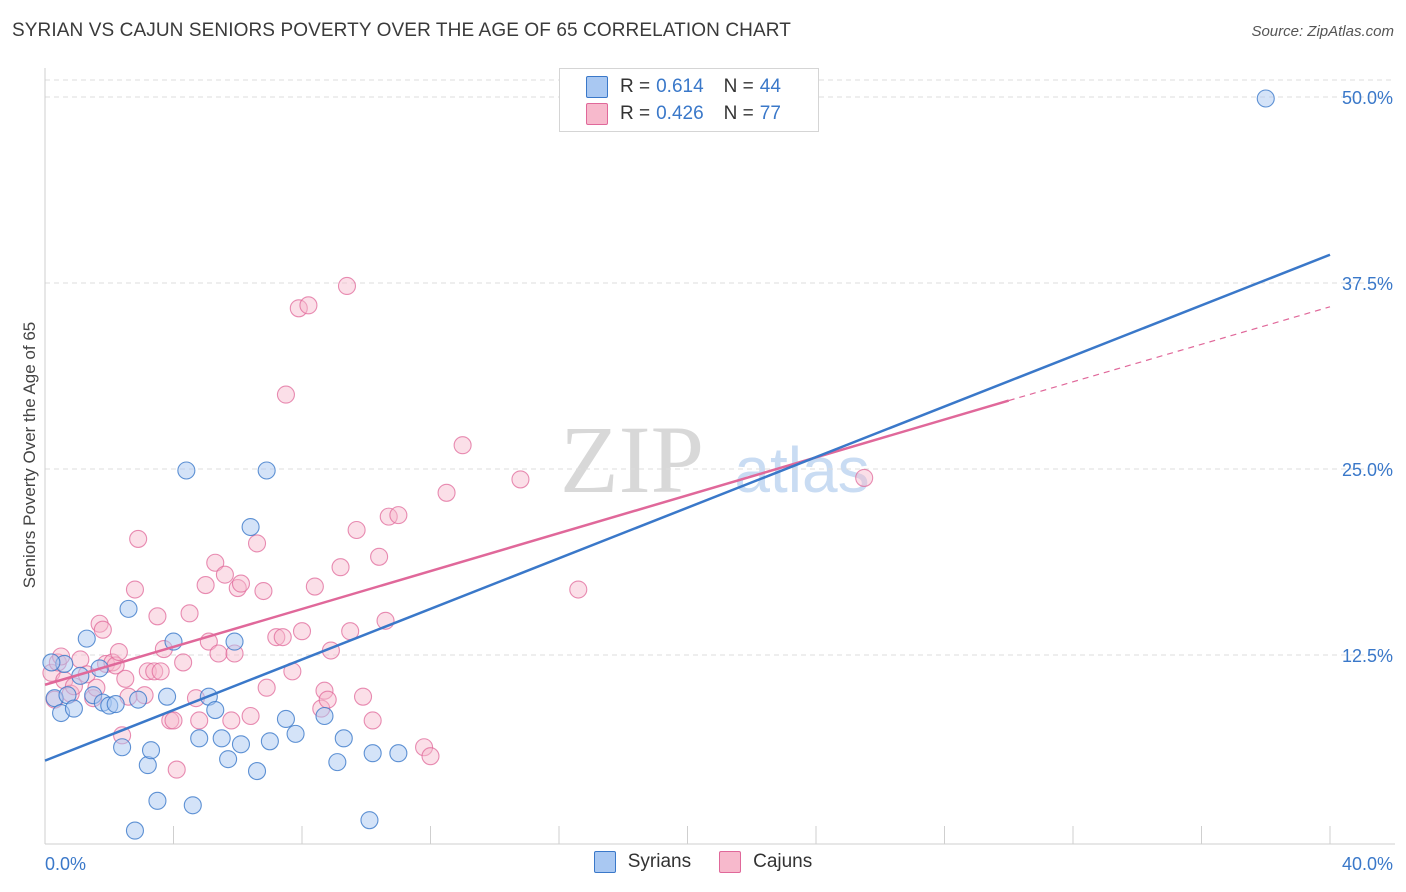  I want to click on watermark-zip: ZIP, so click(632, 459).